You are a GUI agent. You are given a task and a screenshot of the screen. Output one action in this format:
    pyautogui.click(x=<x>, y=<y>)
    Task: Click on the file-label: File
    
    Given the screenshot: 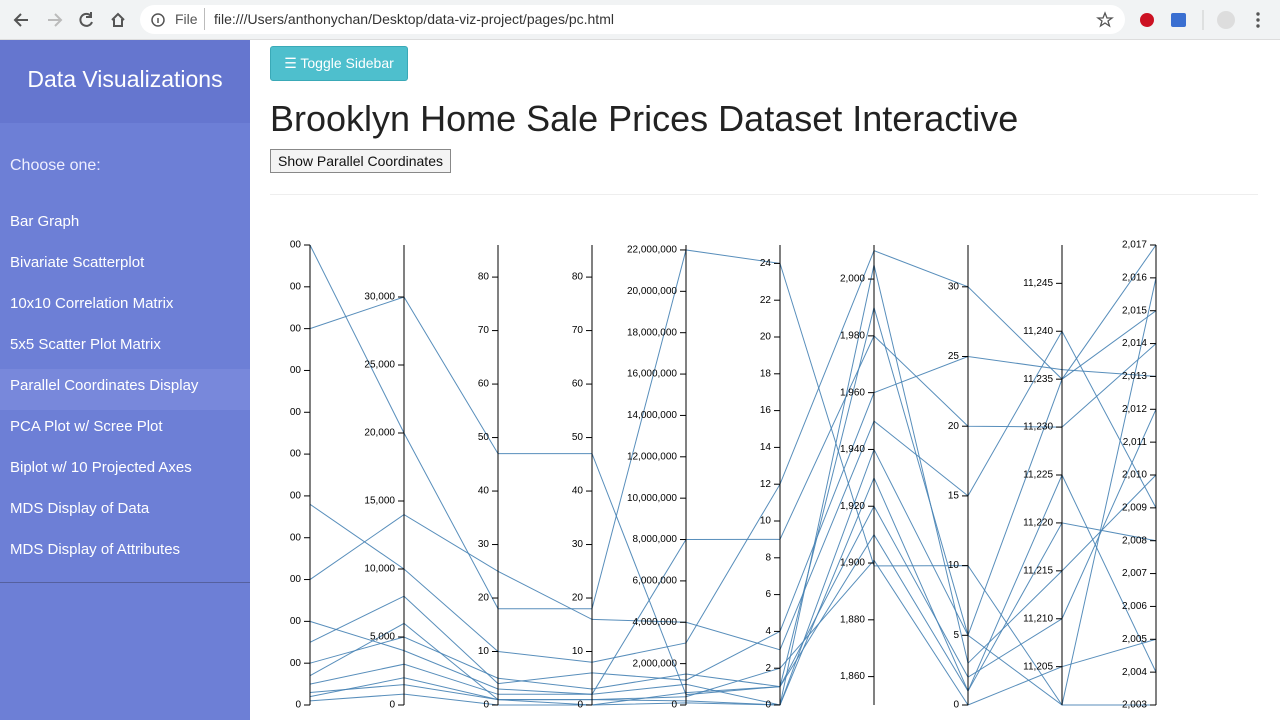 What is the action you would take?
    pyautogui.click(x=186, y=19)
    